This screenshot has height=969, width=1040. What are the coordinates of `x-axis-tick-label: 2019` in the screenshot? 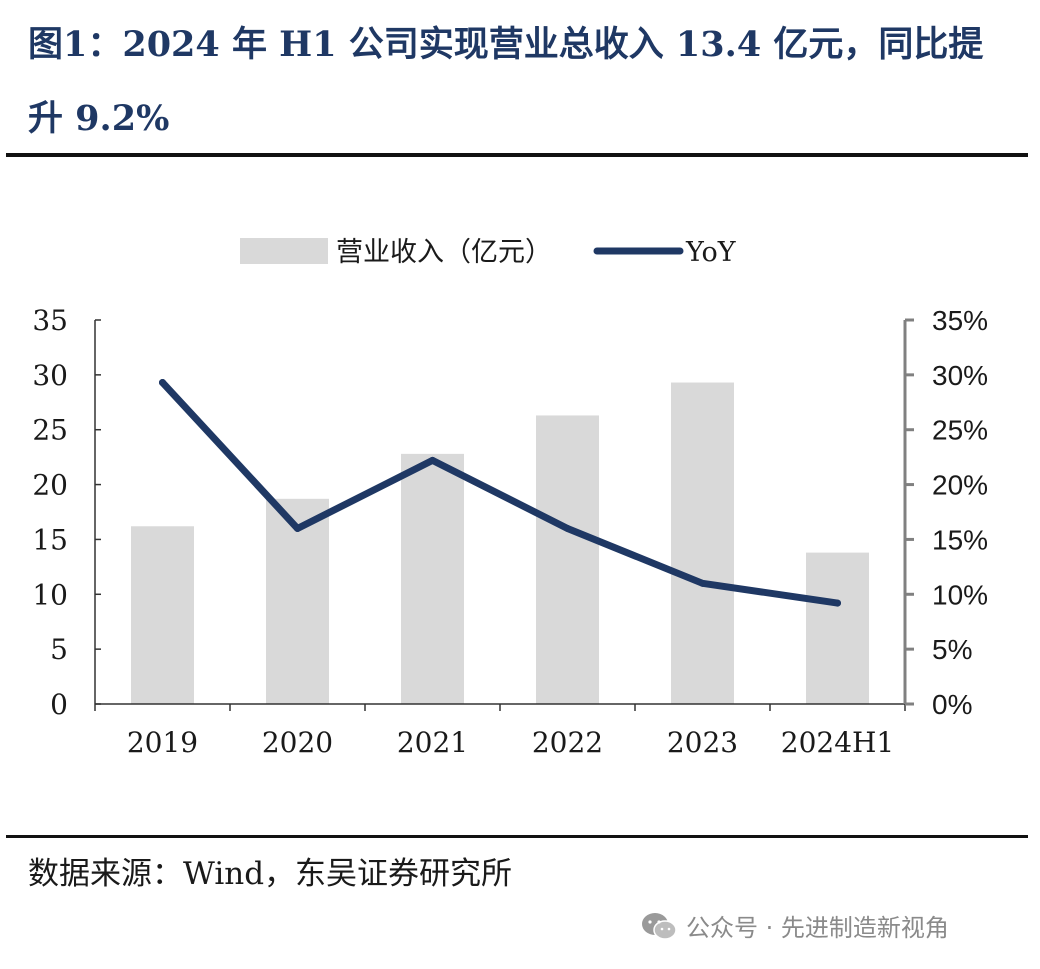 It's located at (162, 742).